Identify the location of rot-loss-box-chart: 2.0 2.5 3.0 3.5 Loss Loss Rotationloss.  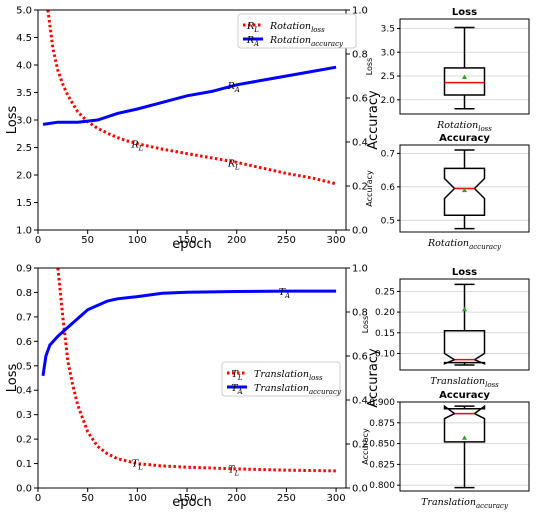
(447, 70).